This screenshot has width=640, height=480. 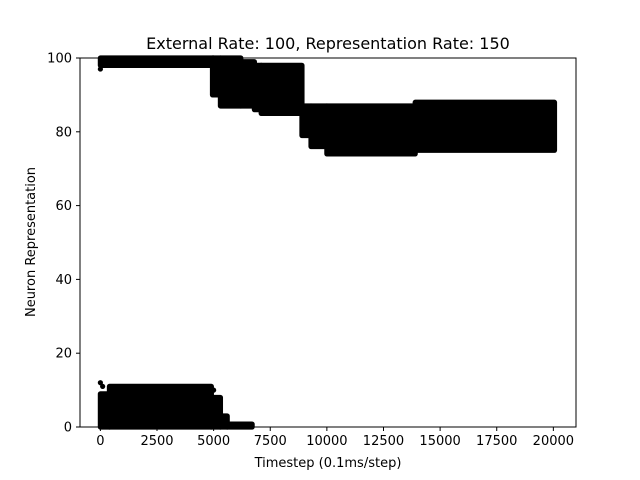 What do you see at coordinates (553, 441) in the screenshot?
I see `x-tick-label: 20000` at bounding box center [553, 441].